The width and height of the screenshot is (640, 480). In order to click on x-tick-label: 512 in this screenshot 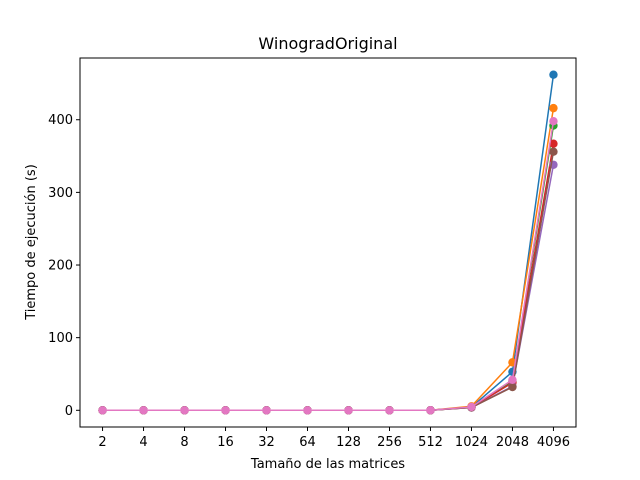, I will do `click(430, 442)`.